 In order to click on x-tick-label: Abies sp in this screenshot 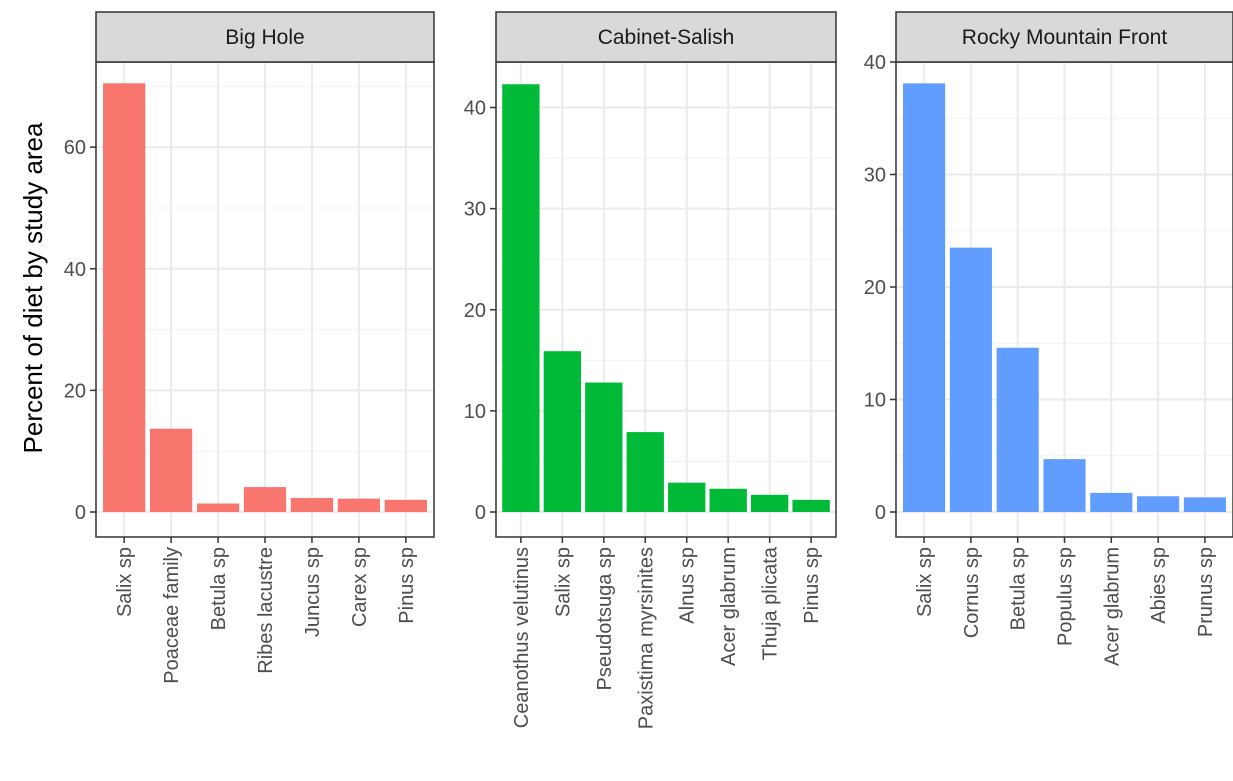, I will do `click(1159, 585)`.